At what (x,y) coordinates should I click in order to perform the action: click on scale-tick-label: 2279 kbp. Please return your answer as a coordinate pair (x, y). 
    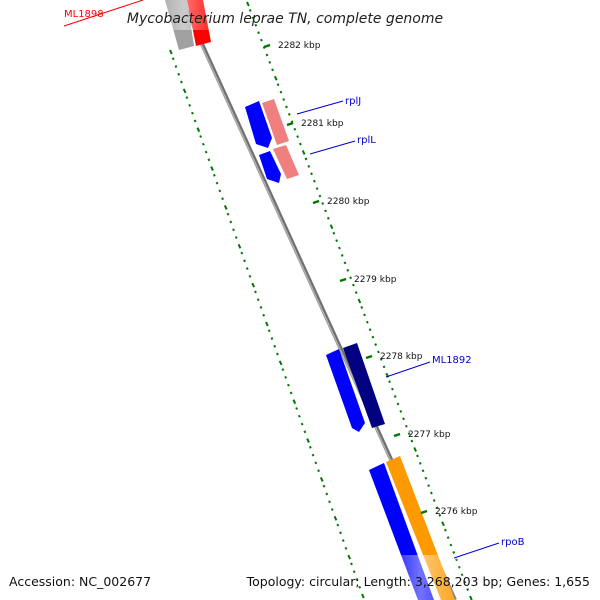
    Looking at the image, I should click on (375, 280).